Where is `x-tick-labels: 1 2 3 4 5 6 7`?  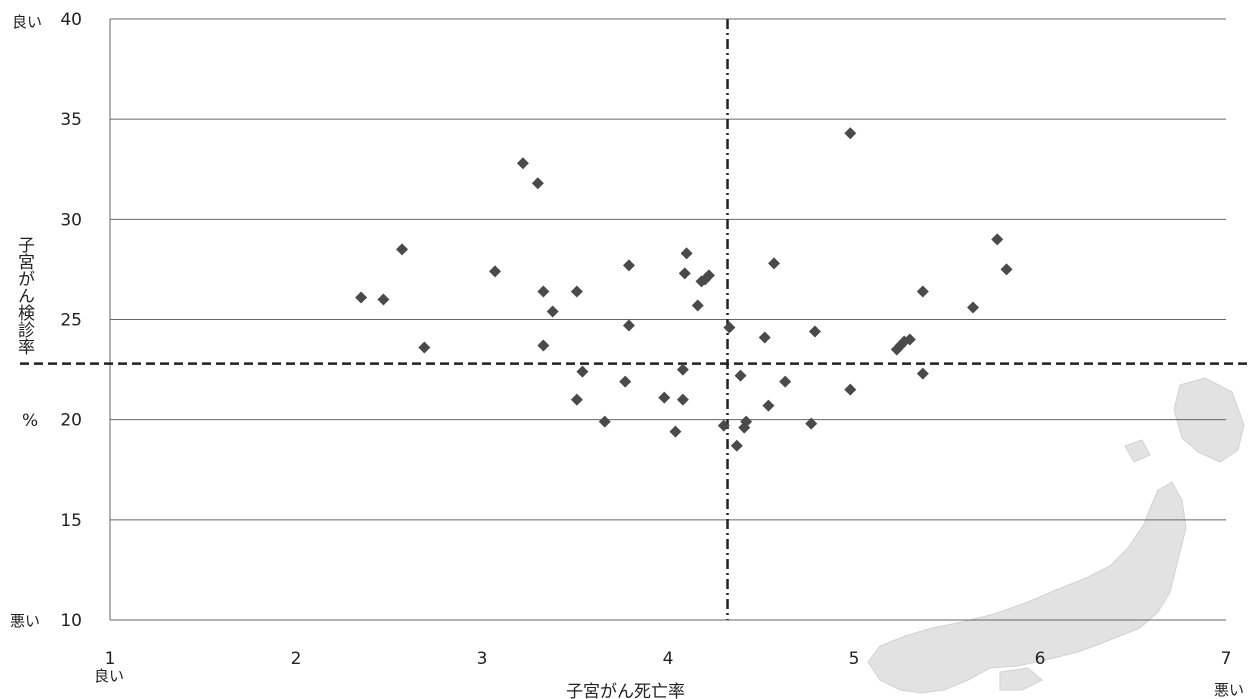 x-tick-labels: 1 2 3 4 5 6 7 is located at coordinates (668, 659).